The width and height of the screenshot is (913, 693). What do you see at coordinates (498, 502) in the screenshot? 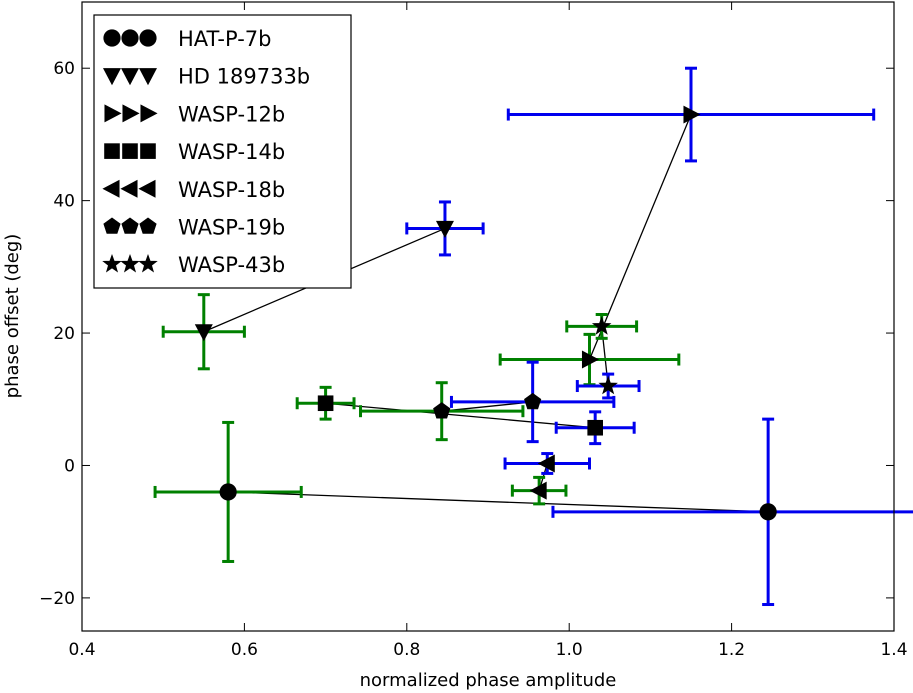
I see `hat-p-7b-connector` at bounding box center [498, 502].